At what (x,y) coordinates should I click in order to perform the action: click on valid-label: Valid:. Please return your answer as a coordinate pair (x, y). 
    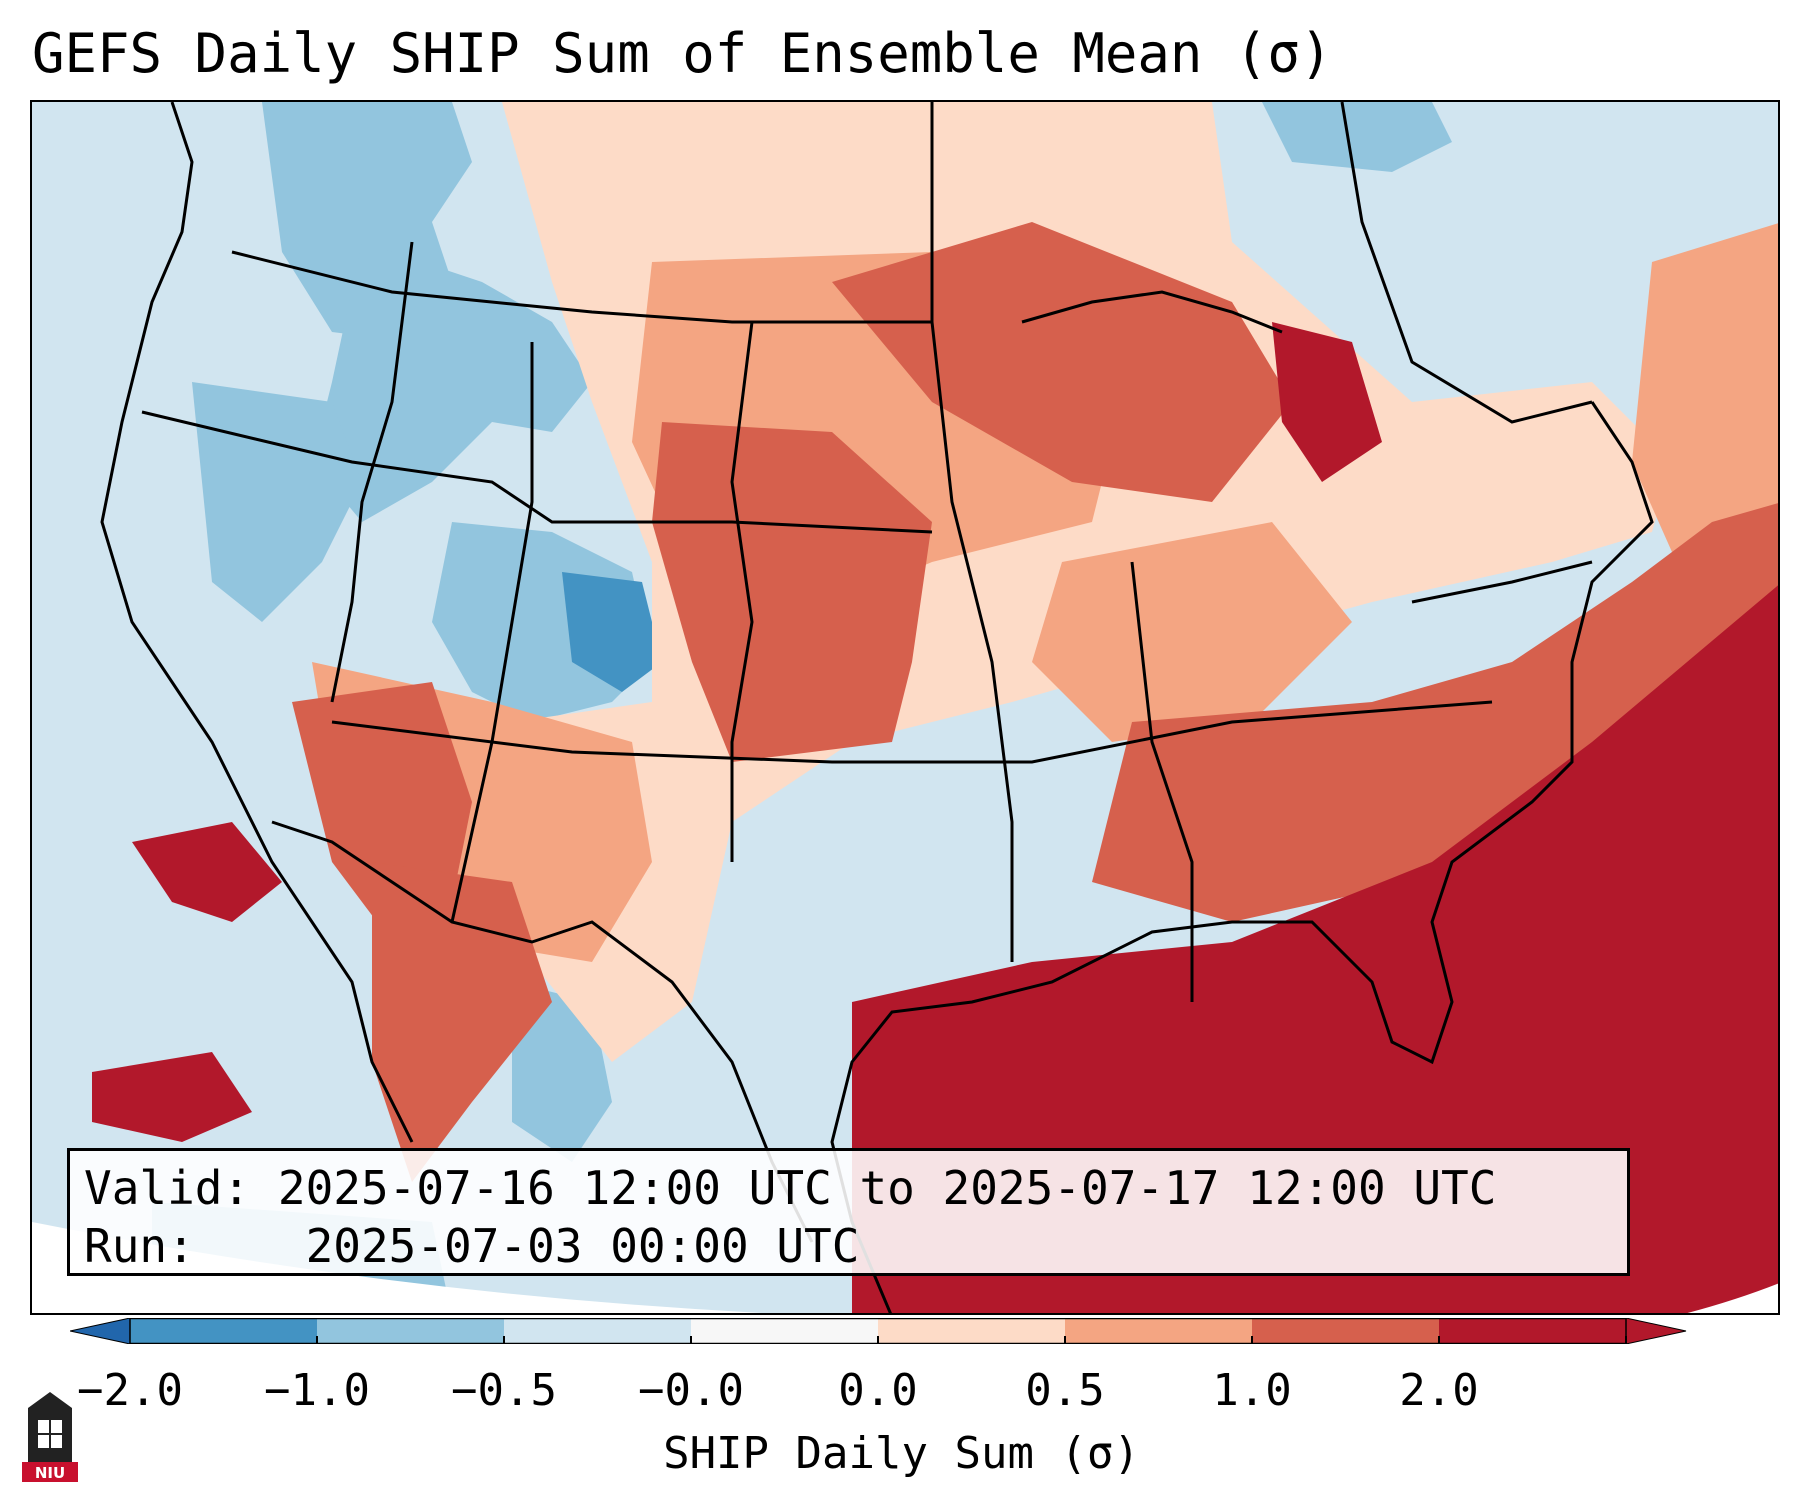
    Looking at the image, I should click on (167, 1188).